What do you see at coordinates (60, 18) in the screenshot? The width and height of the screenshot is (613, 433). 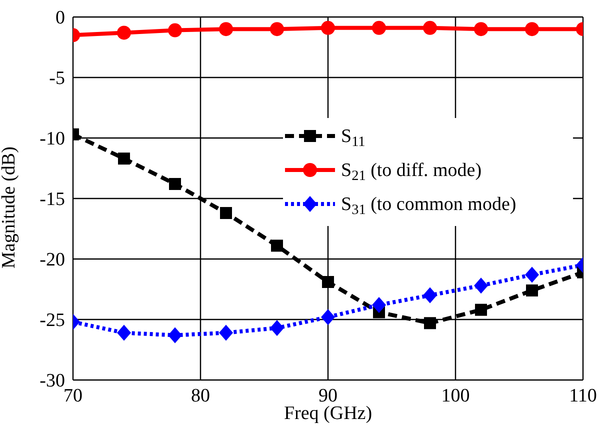 I see `y-tick-label: 0` at bounding box center [60, 18].